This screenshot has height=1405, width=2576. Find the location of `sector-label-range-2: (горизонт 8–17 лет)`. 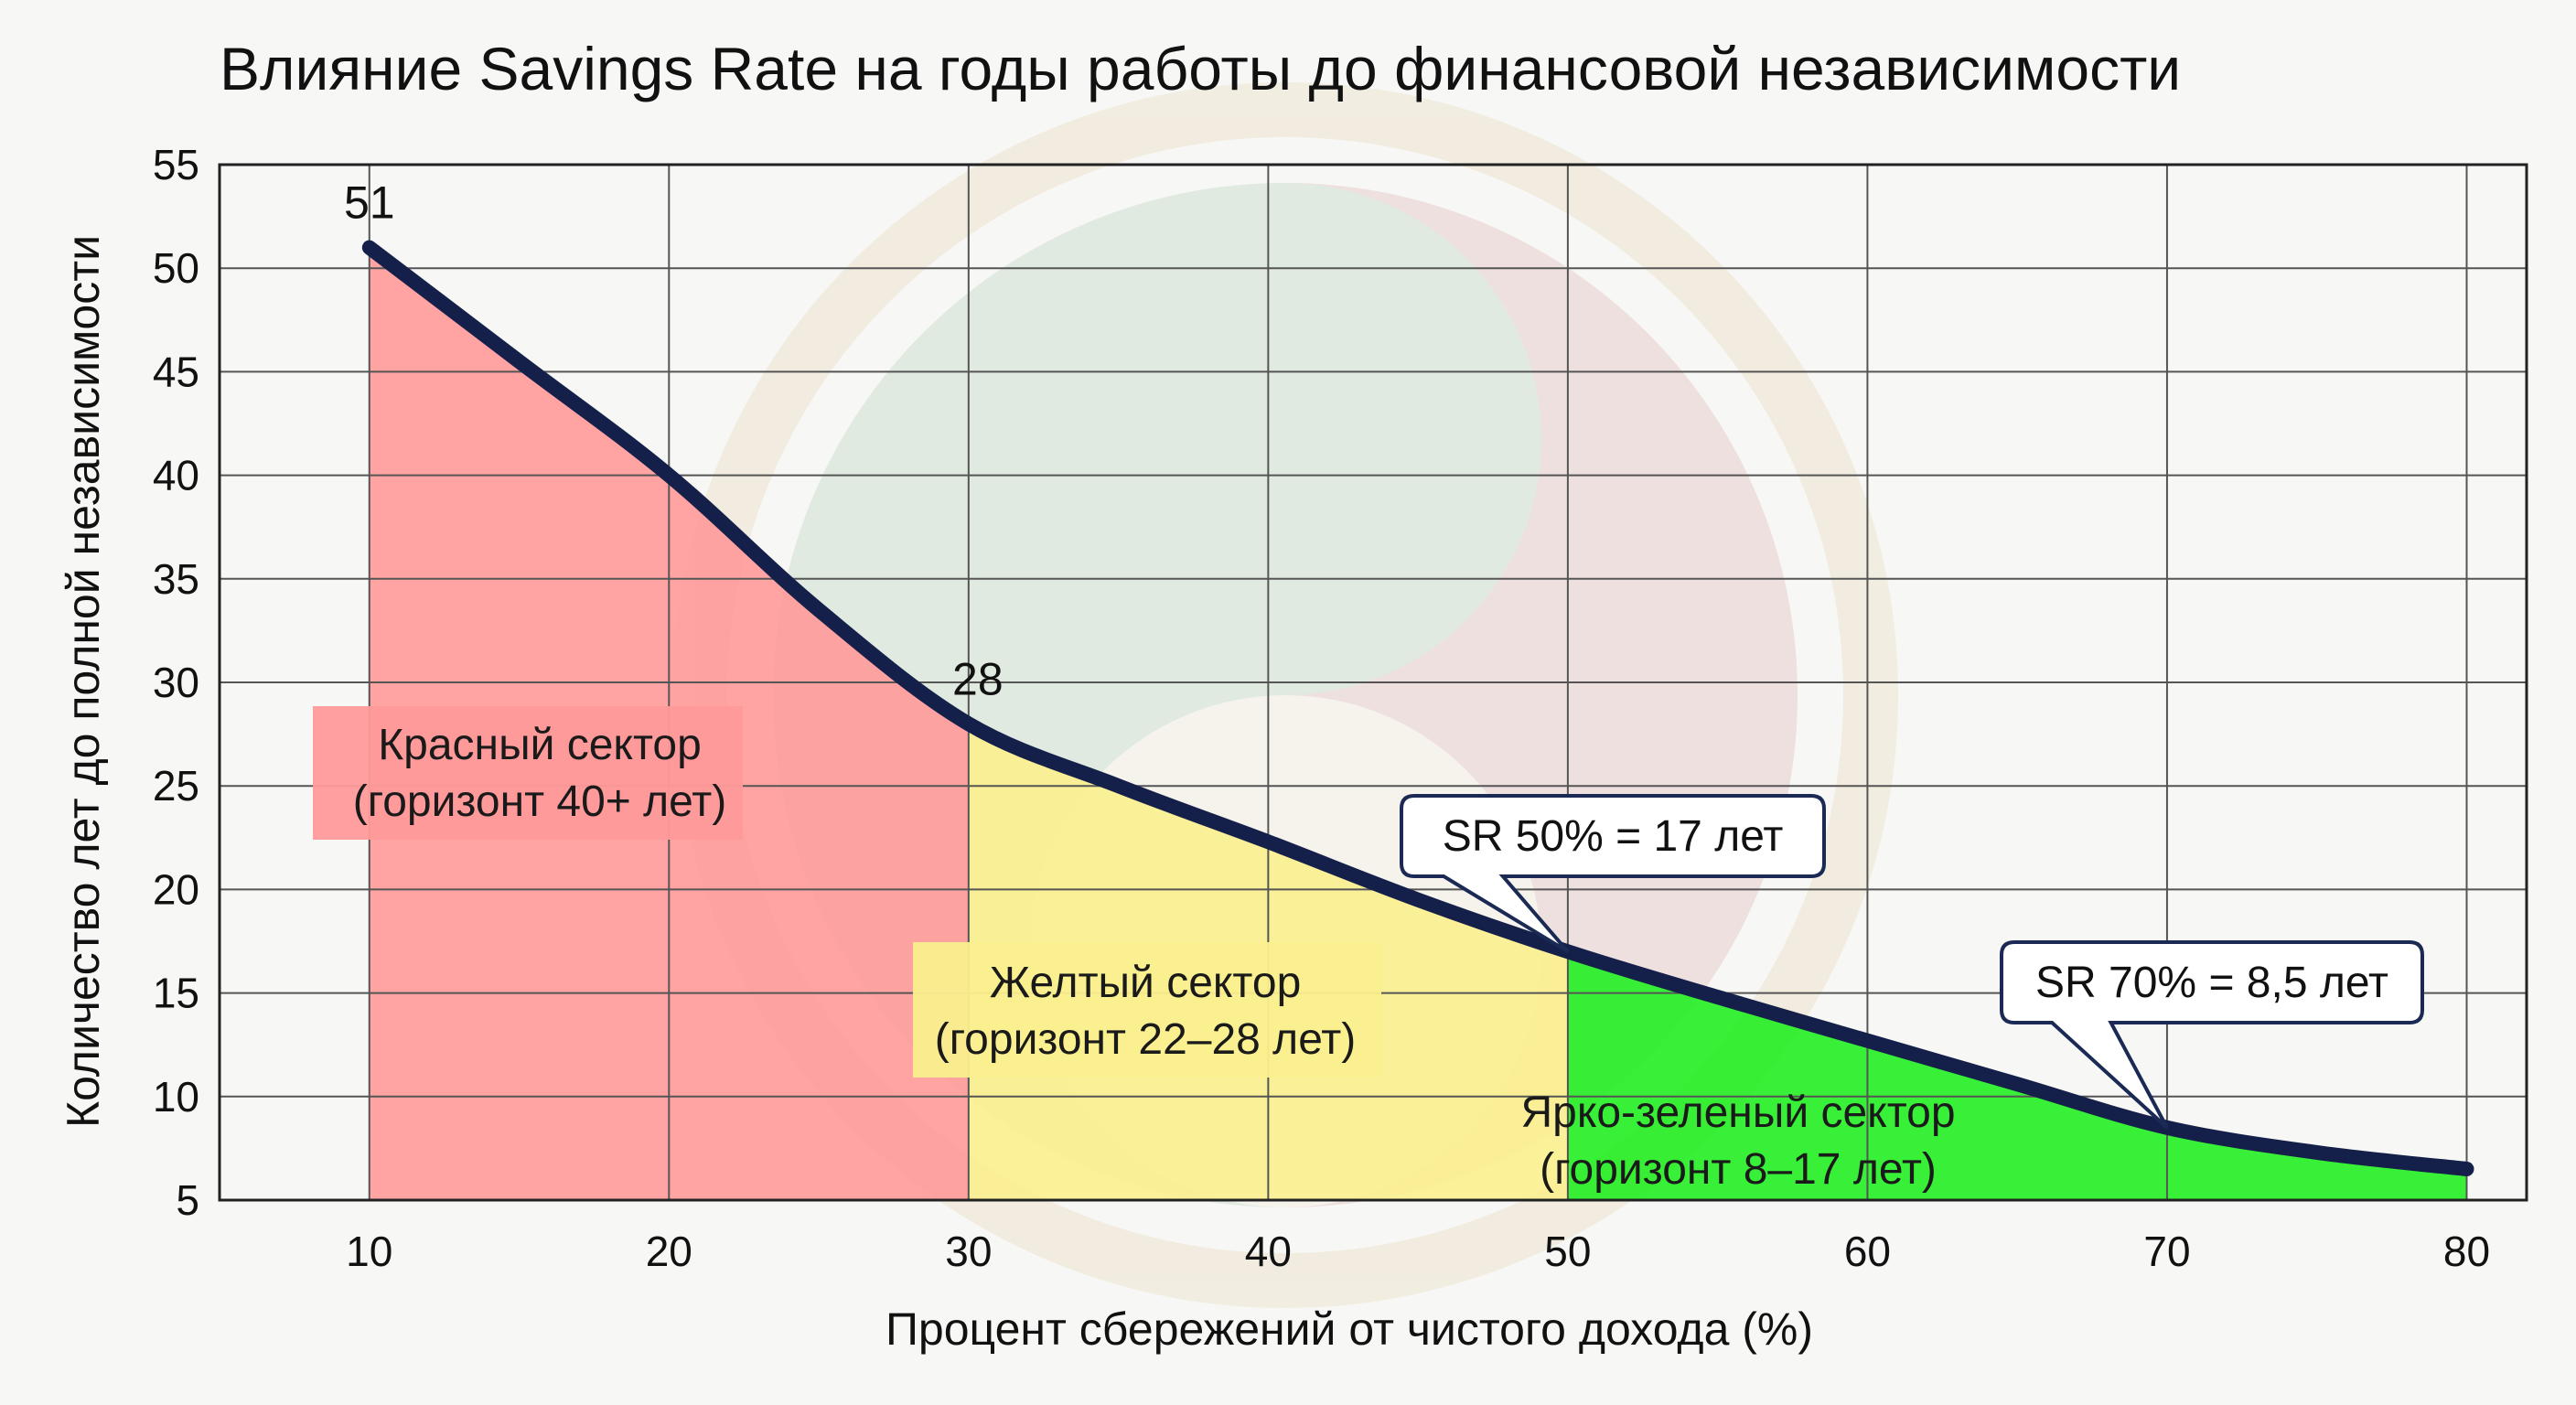

sector-label-range-2: (горизонт 8–17 лет) is located at coordinates (1738, 1169).